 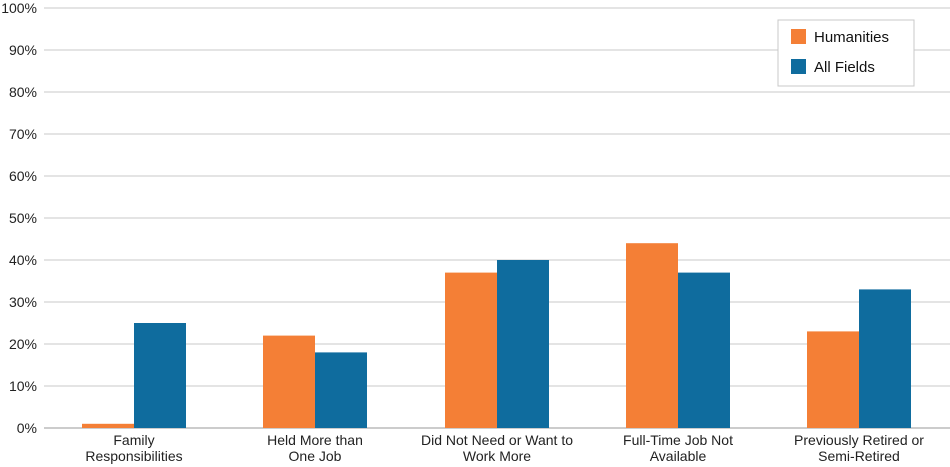 What do you see at coordinates (846, 53) in the screenshot?
I see `legend: Humanities All Fields` at bounding box center [846, 53].